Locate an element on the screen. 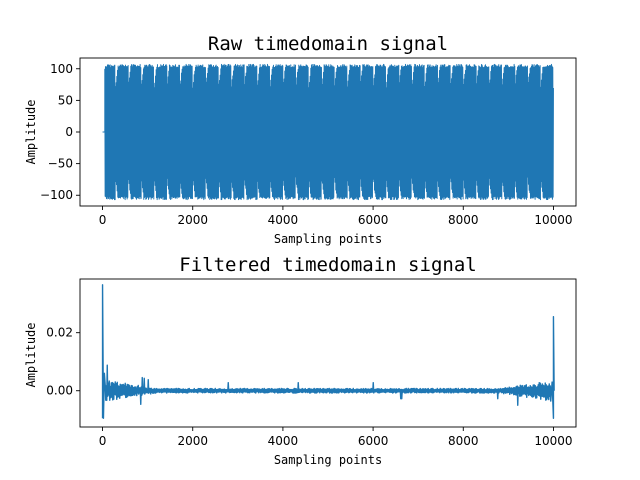  y-tick-label: 50 is located at coordinates (65, 100).